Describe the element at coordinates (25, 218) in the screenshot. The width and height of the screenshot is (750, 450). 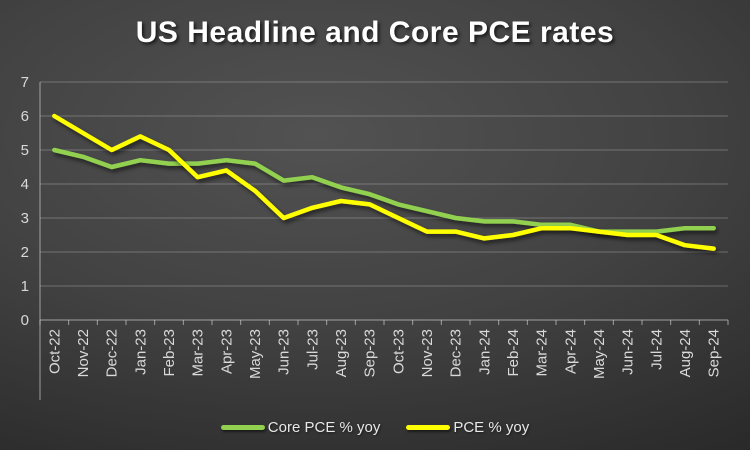
I see `y-tick-label-3: 3` at that location.